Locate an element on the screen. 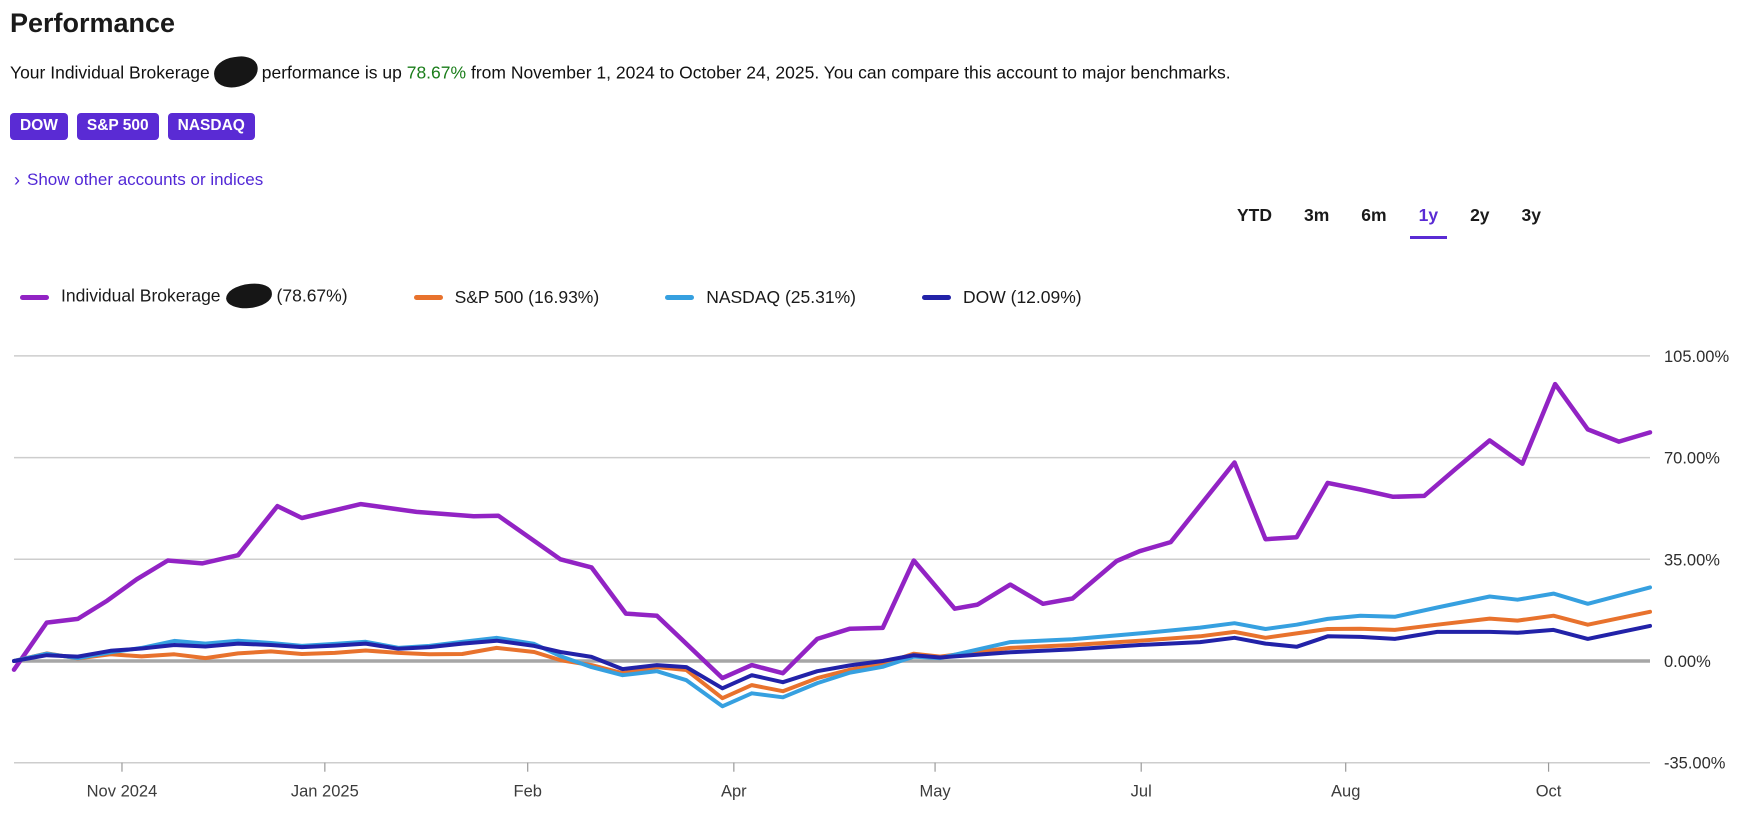 The height and width of the screenshot is (836, 1742). legend-brokerage-label: Individual Brokerage (78.67%) is located at coordinates (204, 296).